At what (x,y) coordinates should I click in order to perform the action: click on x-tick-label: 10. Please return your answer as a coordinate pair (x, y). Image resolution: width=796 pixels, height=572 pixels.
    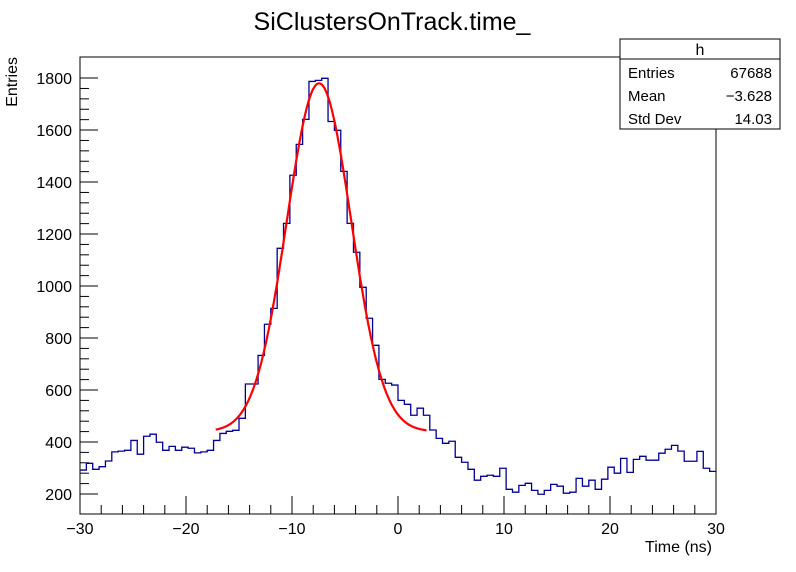
    Looking at the image, I should click on (504, 529).